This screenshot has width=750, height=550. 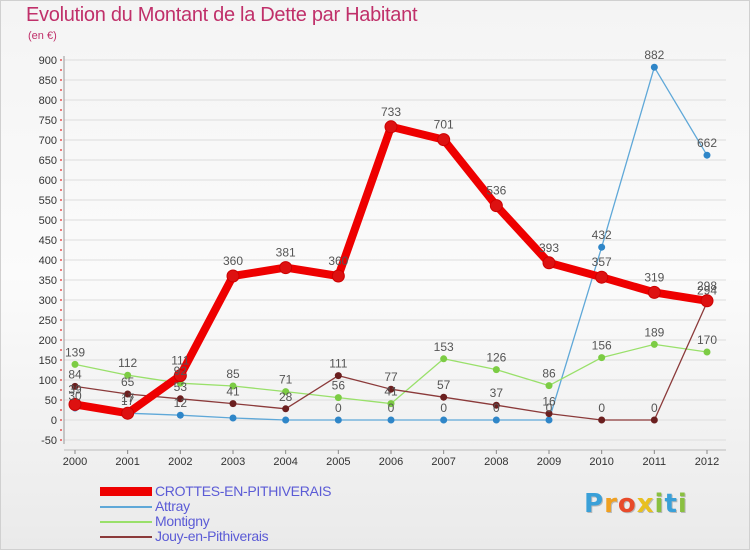 I want to click on x-tick-label: 2005, so click(x=338, y=462).